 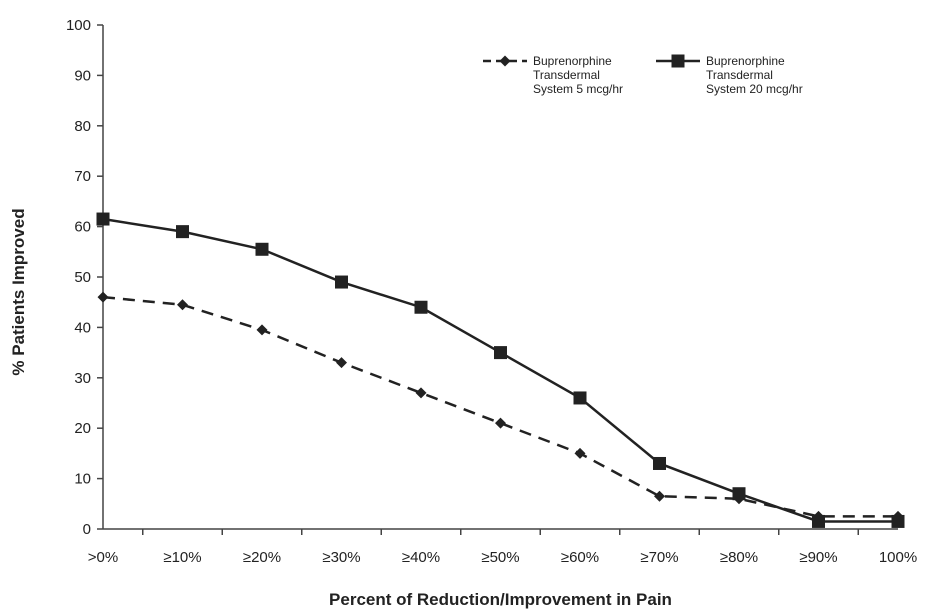 I want to click on x-tick-label: >0%, so click(x=103, y=557).